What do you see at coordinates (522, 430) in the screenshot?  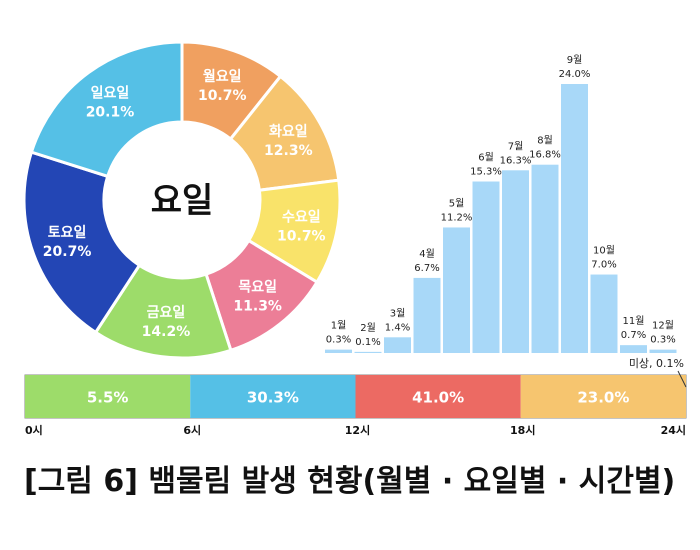 I see `hour-tick-label: 18시` at bounding box center [522, 430].